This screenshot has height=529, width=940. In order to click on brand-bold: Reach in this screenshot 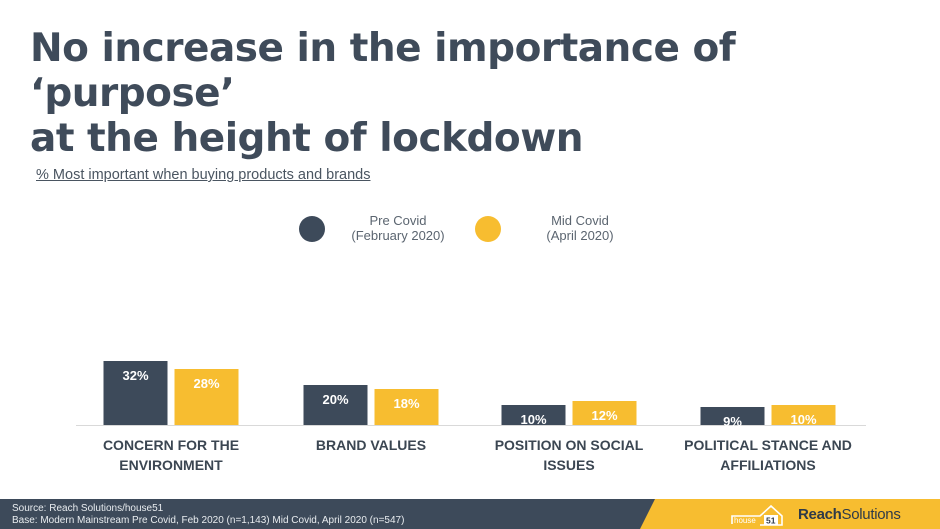, I will do `click(820, 514)`.